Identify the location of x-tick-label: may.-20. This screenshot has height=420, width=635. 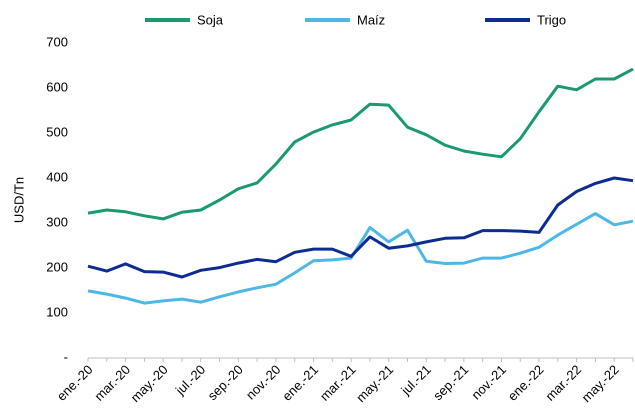
(149, 383).